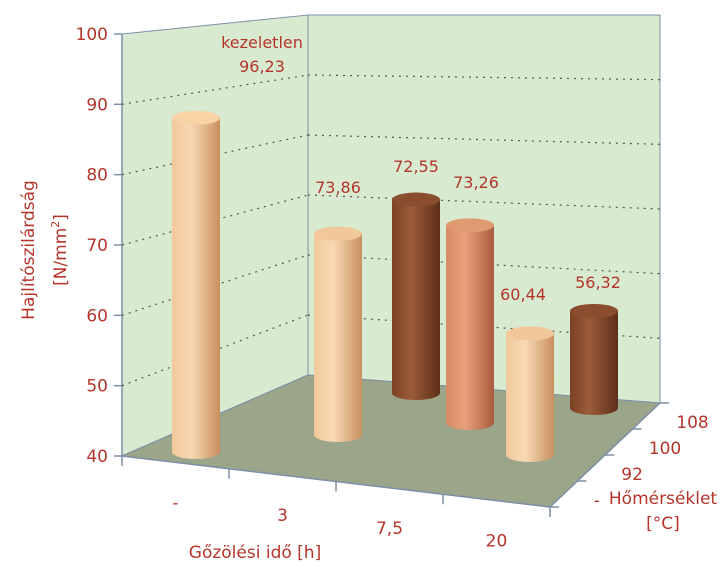 The height and width of the screenshot is (569, 726). What do you see at coordinates (663, 499) in the screenshot?
I see `z-axis-title-line1: Hőmérséklet` at bounding box center [663, 499].